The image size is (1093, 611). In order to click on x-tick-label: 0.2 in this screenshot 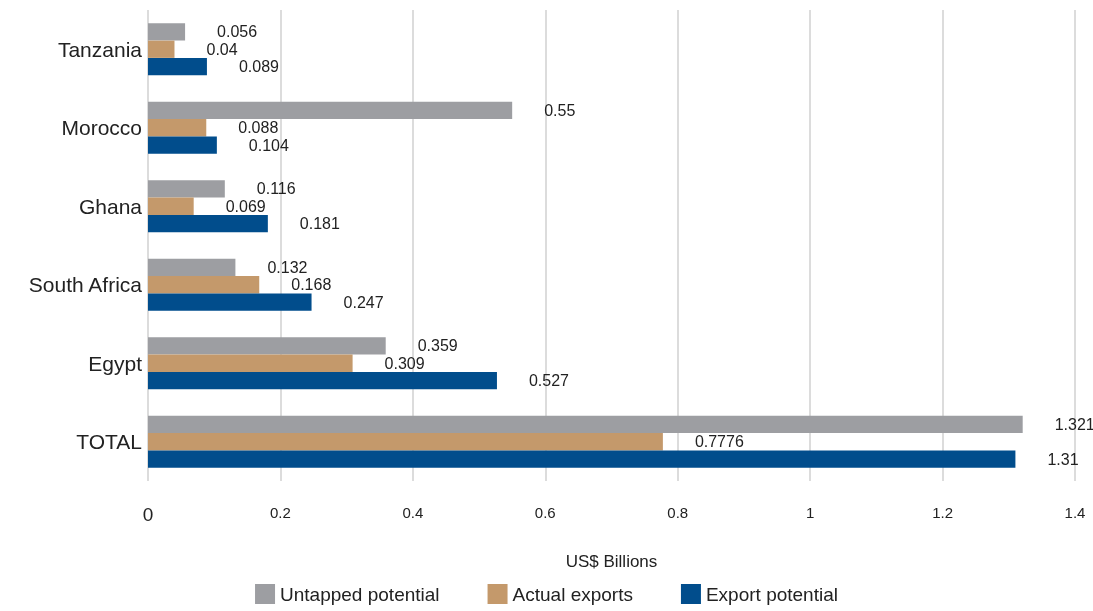, I will do `click(280, 512)`.